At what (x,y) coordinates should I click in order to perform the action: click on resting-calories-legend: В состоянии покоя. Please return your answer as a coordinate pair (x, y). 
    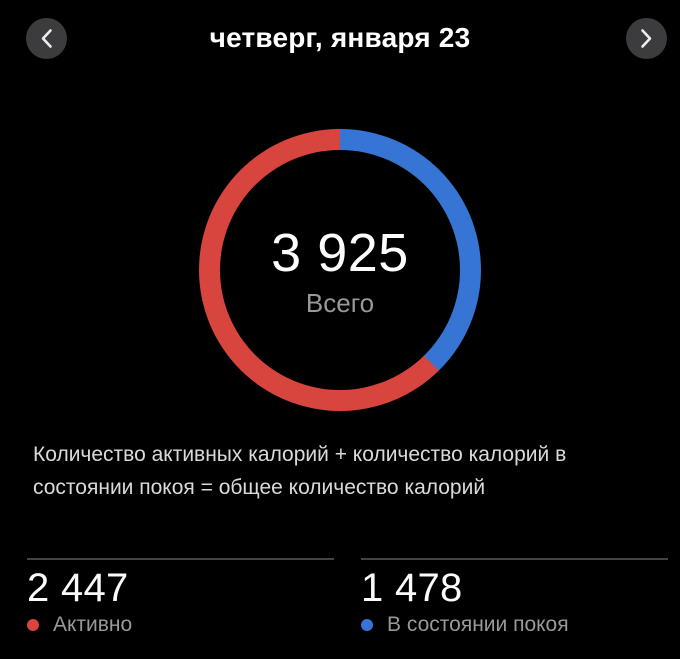
    Looking at the image, I should click on (514, 625).